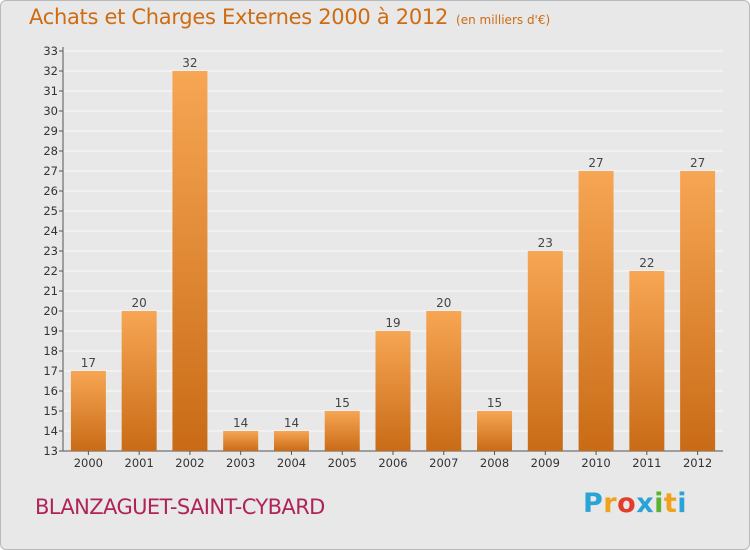  I want to click on x-tick-label-2010: 2010, so click(595, 463).